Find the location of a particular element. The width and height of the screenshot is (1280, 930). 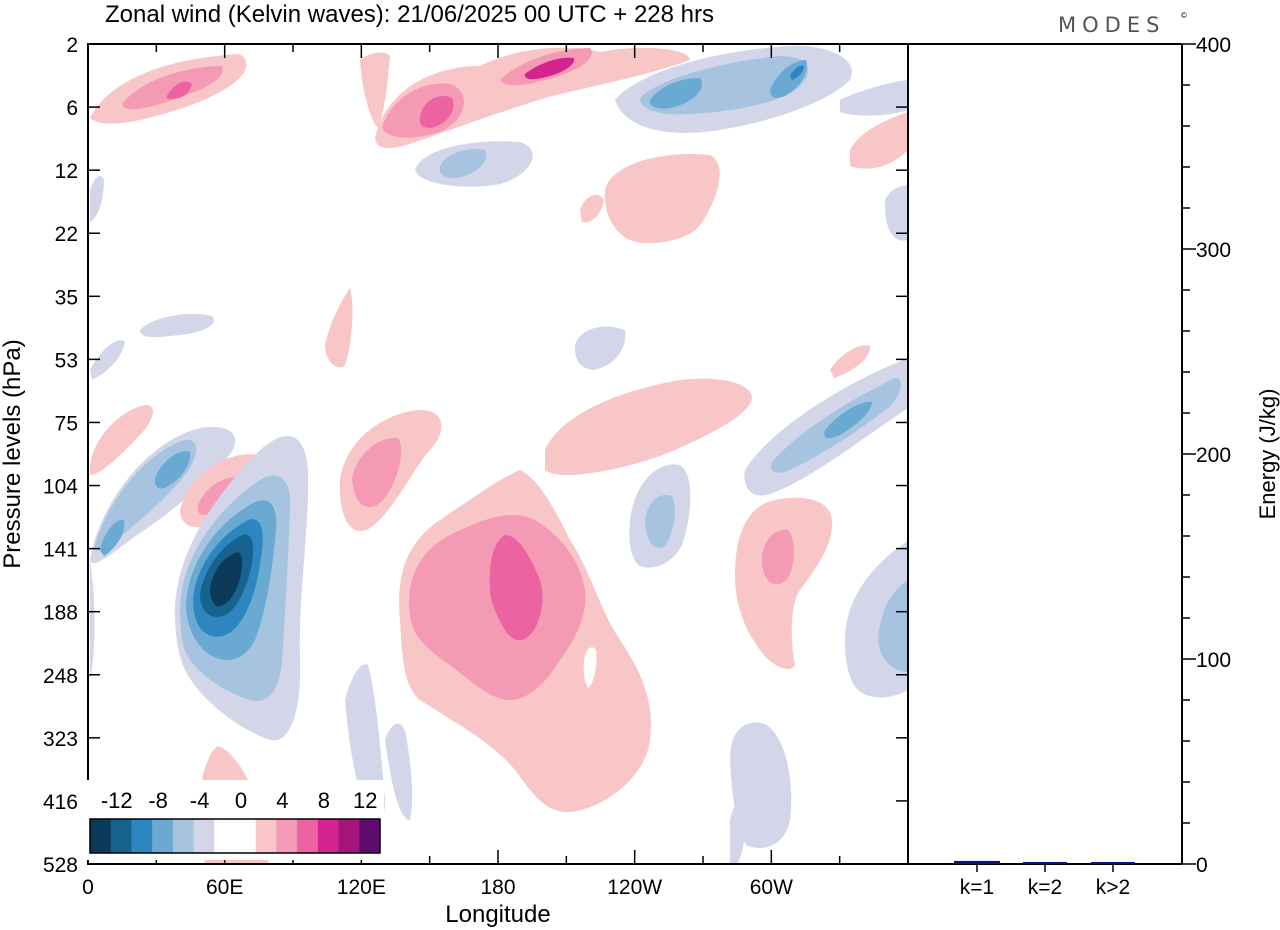

y-tick-label: 12 is located at coordinates (66, 171).